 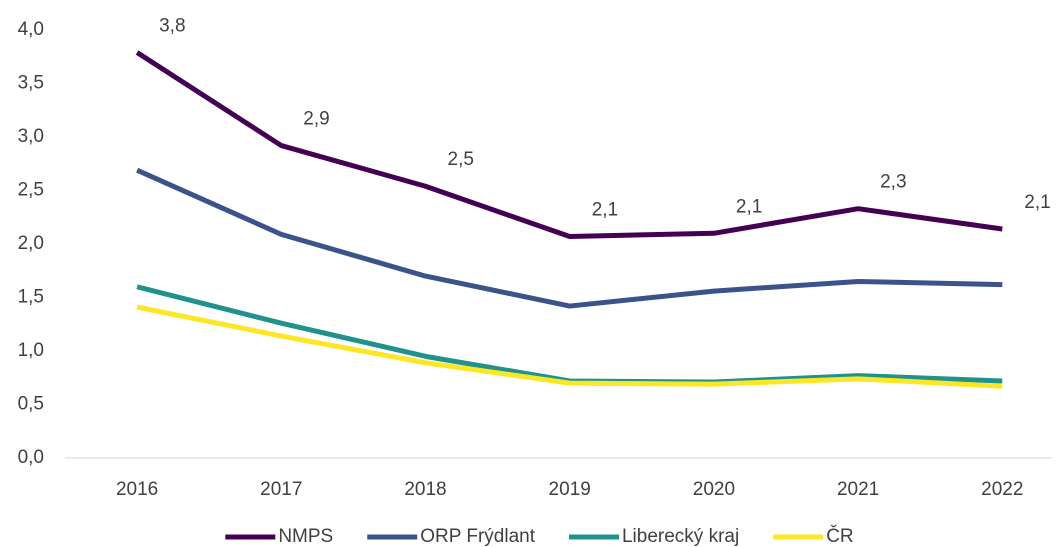 What do you see at coordinates (477, 536) in the screenshot?
I see `legend-label: ORP Frýdlant` at bounding box center [477, 536].